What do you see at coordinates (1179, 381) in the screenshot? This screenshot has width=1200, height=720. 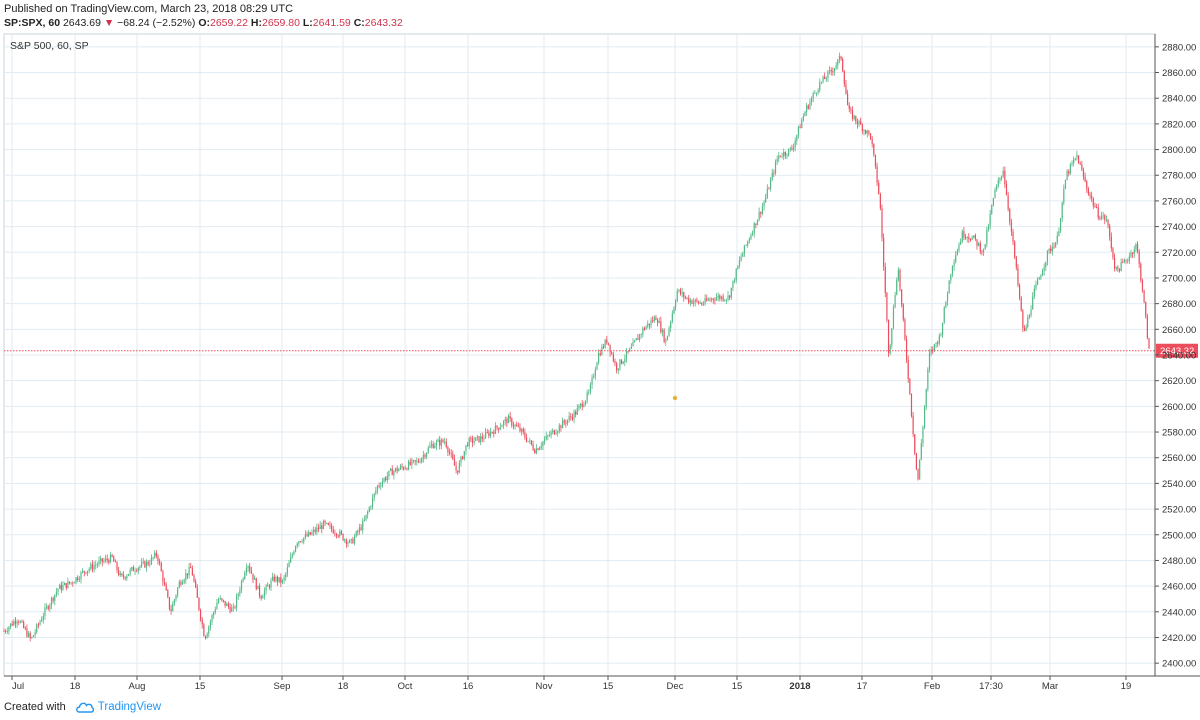 I see `price-tick-label: 2620.00` at bounding box center [1179, 381].